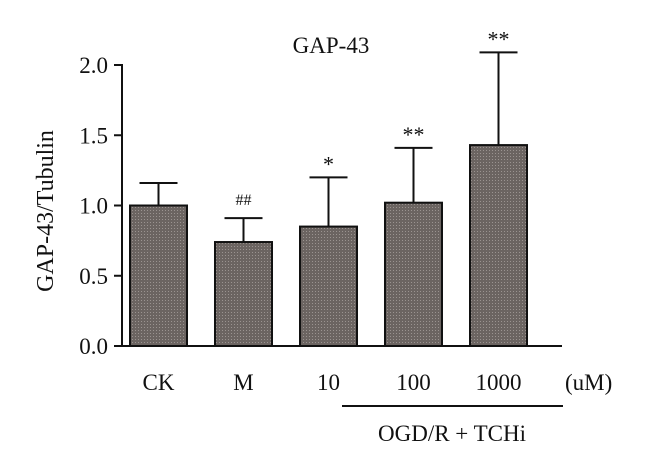 The image size is (660, 475). What do you see at coordinates (93, 346) in the screenshot?
I see `y-tick-label: 0.0` at bounding box center [93, 346].